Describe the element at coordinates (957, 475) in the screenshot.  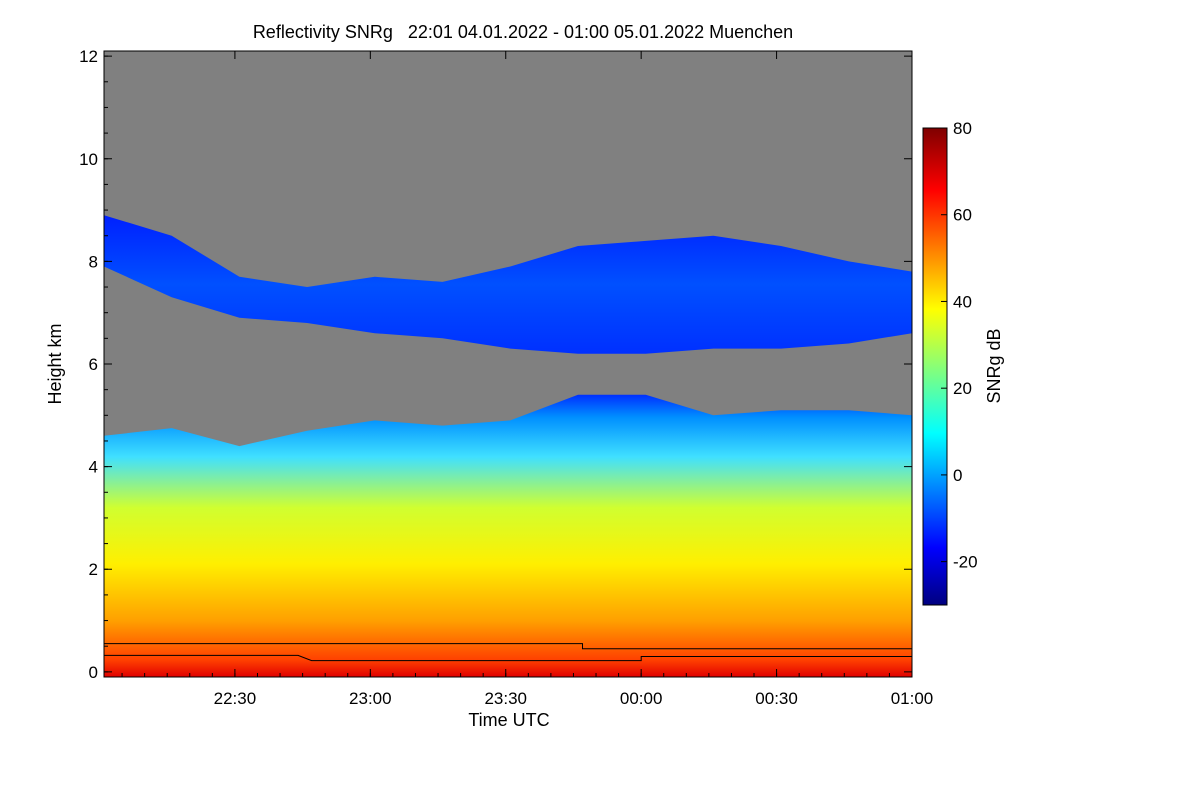
I see `colorbar-tick-label: 0` at that location.